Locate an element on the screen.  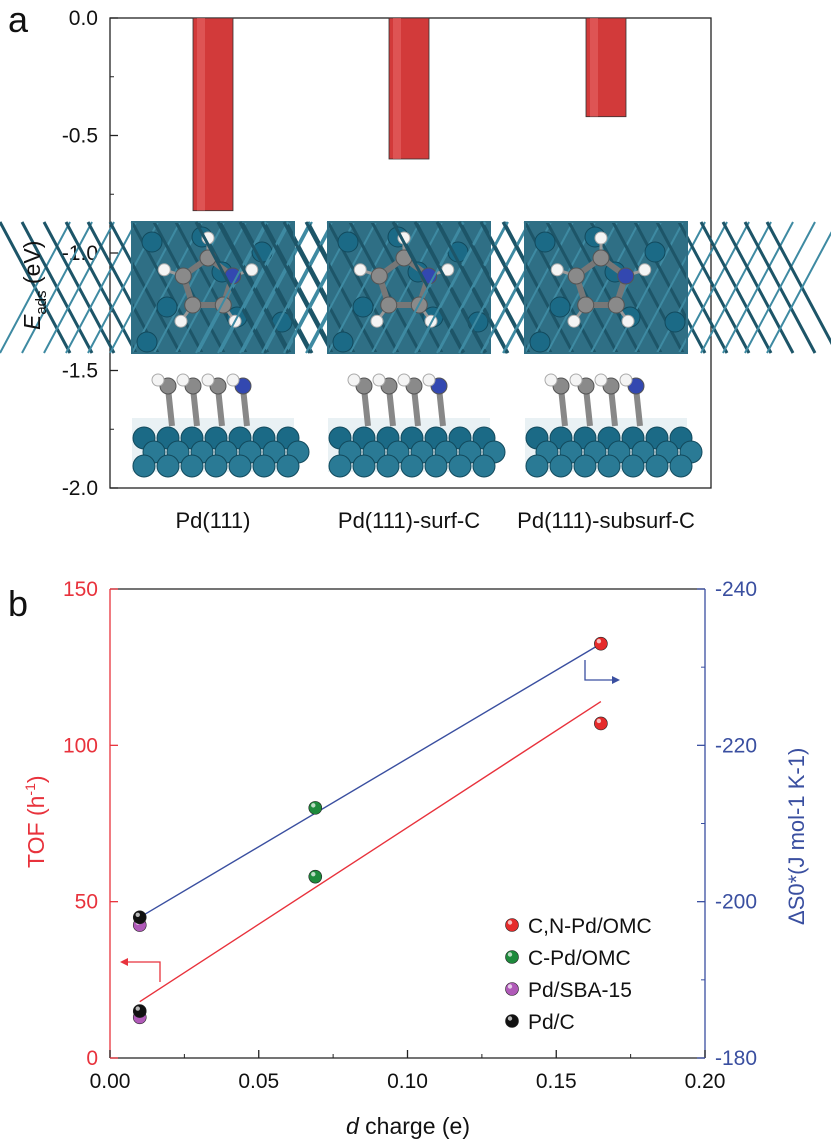
legend-label: C,N-Pd/OMC is located at coordinates (590, 926).